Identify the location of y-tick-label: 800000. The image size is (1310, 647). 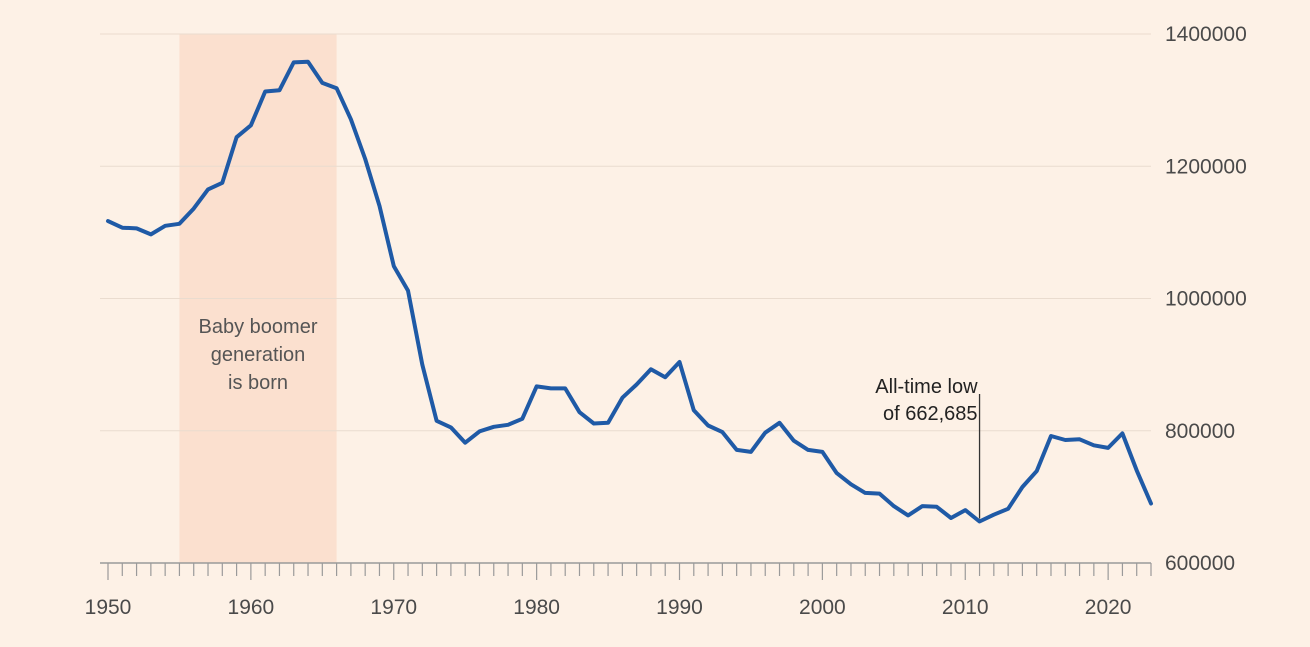
(1200, 431).